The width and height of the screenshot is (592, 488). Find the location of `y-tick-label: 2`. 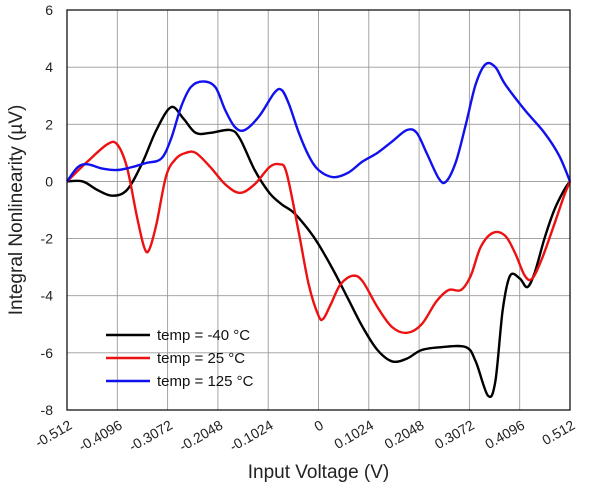

y-tick-label: 2 is located at coordinates (49, 124).